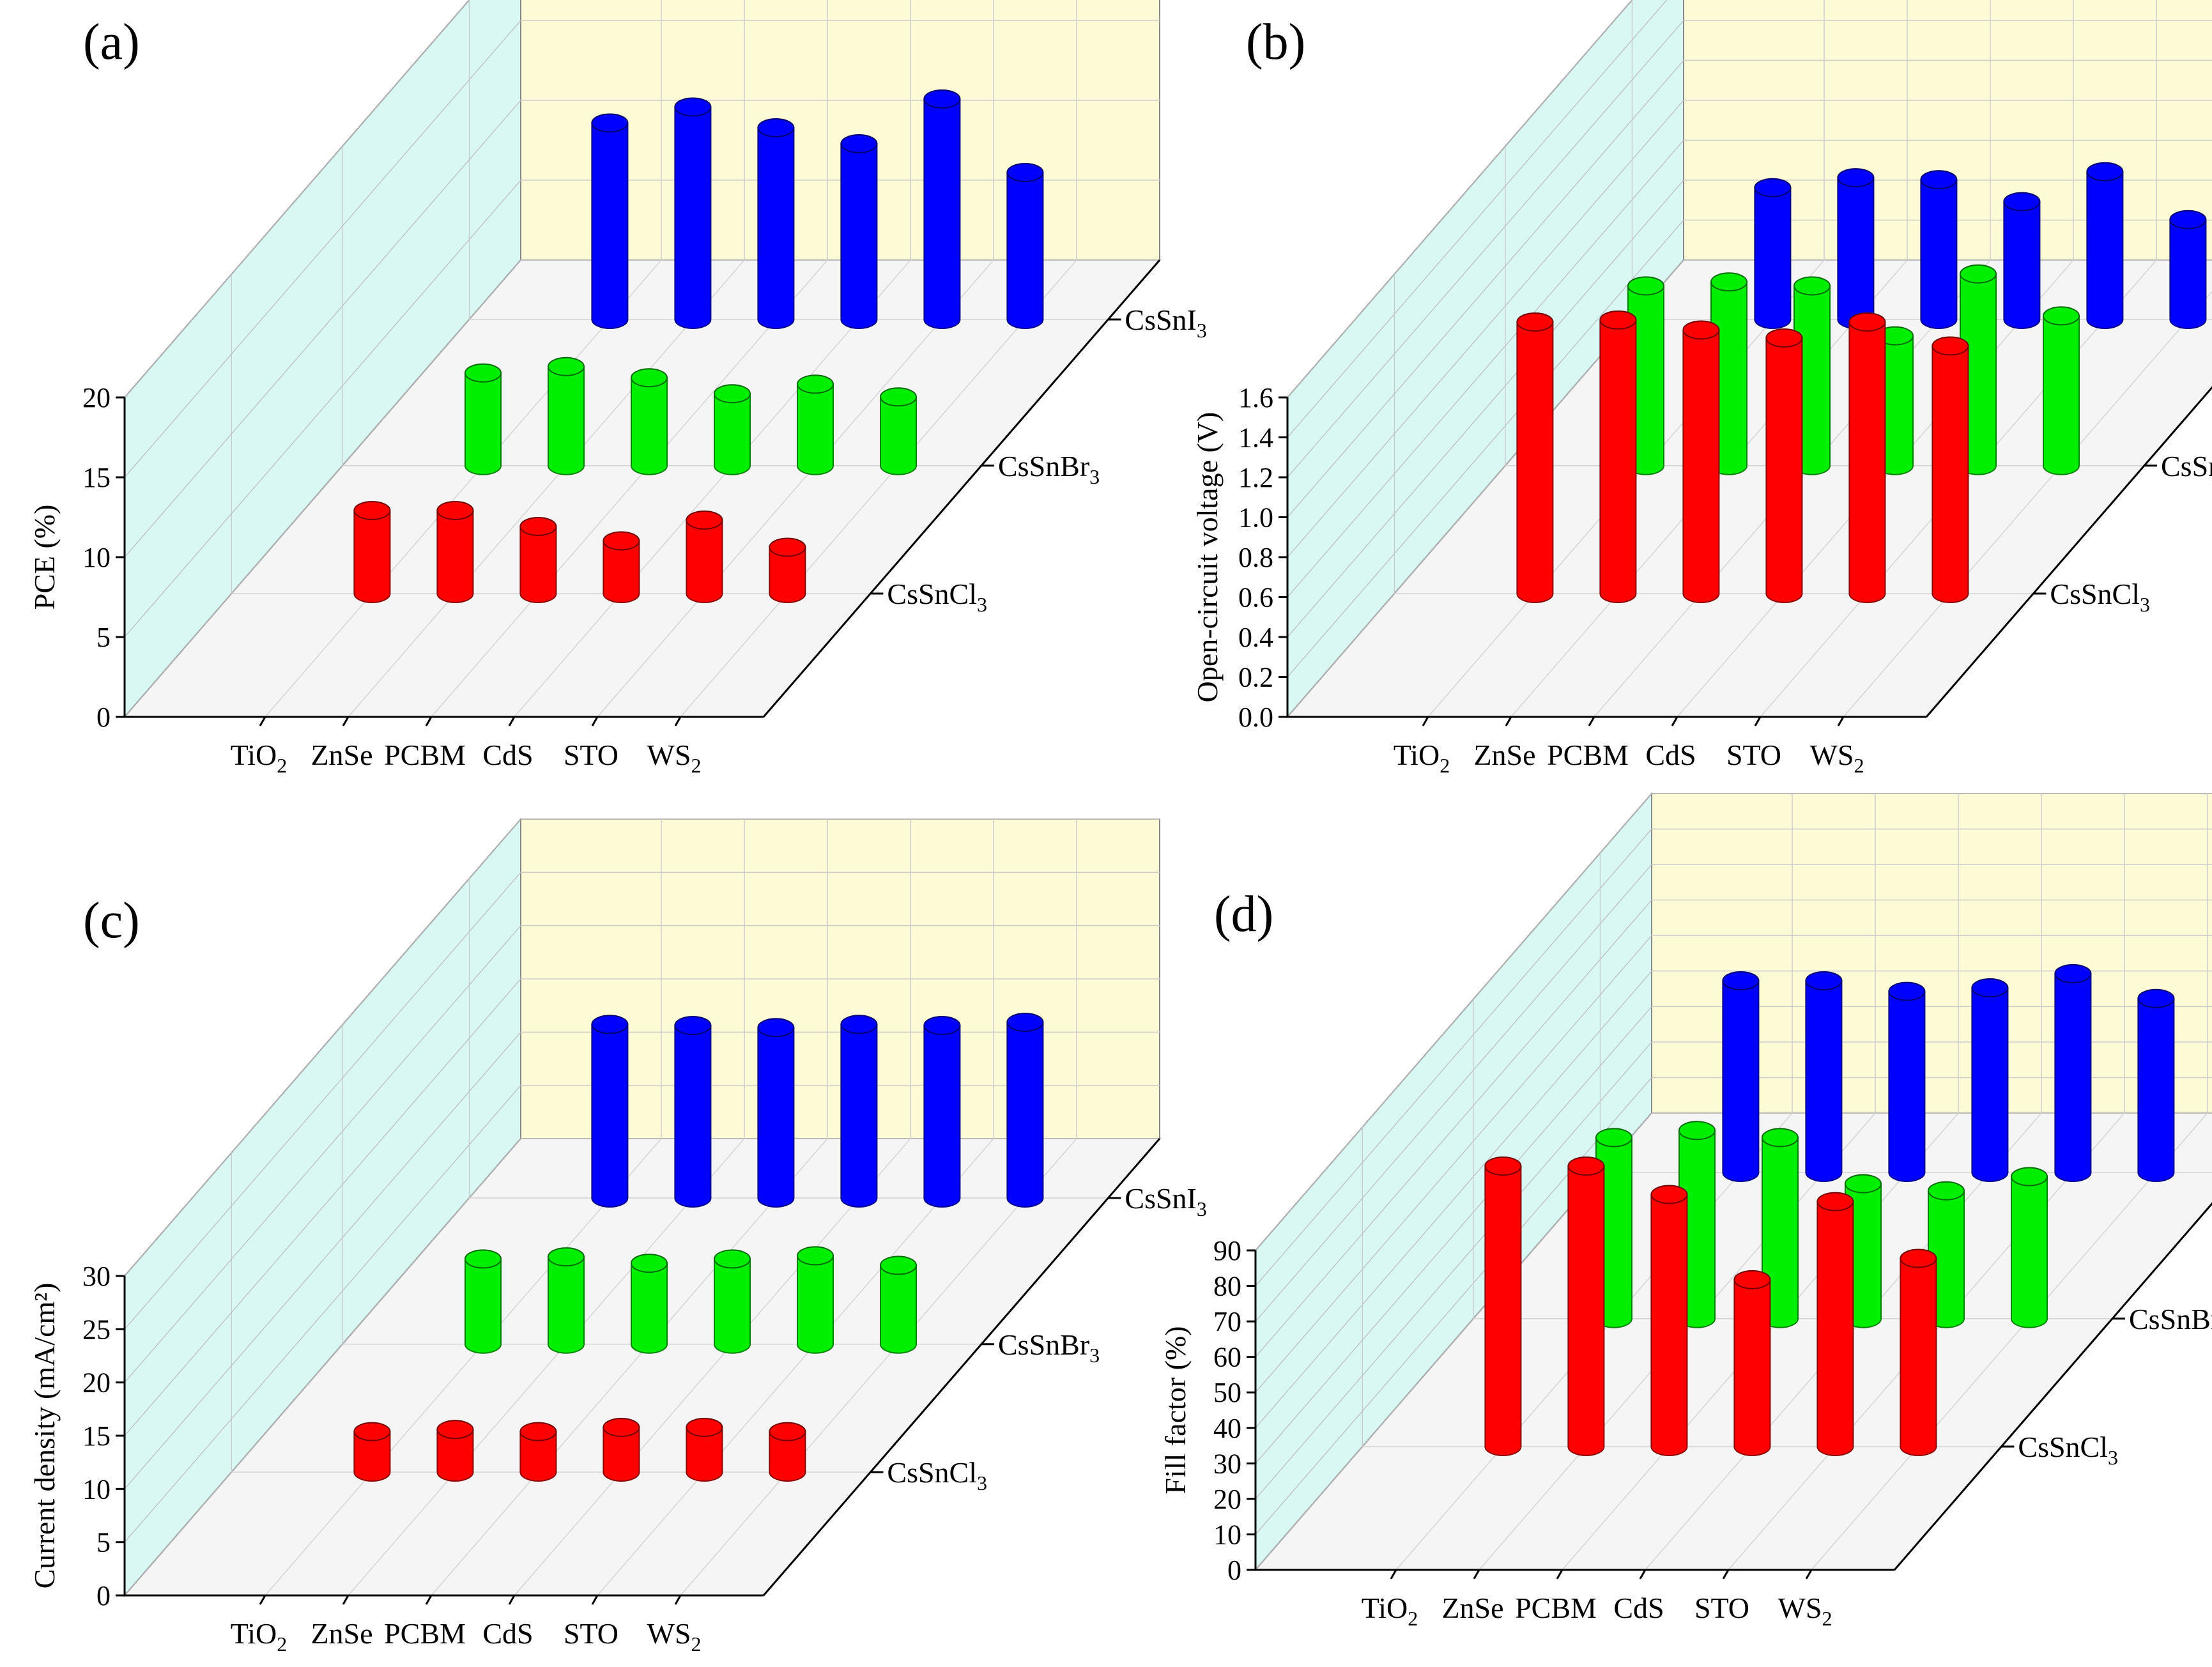 Image resolution: width=2212 pixels, height=1667 pixels. Describe the element at coordinates (937, 597) in the screenshot. I see `series-label-CsSnCl3: CsSnCl3` at that location.